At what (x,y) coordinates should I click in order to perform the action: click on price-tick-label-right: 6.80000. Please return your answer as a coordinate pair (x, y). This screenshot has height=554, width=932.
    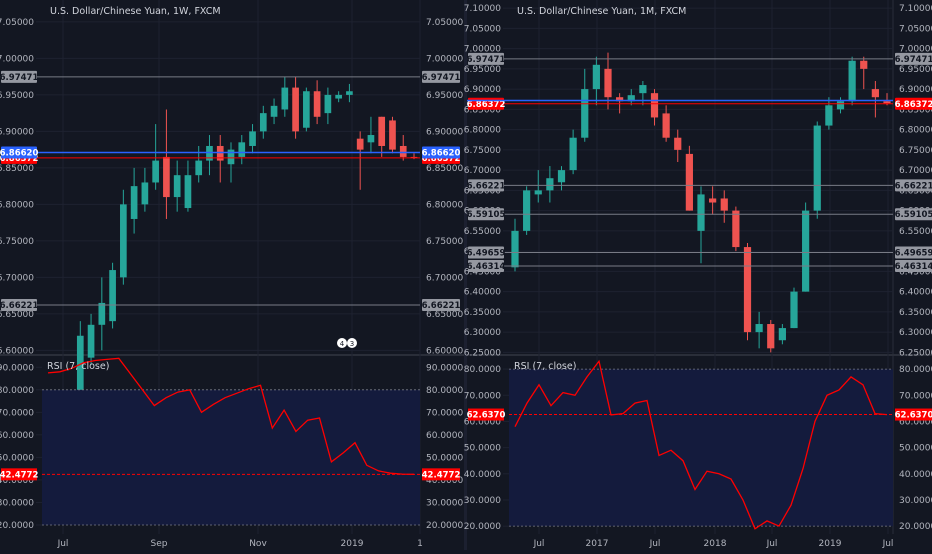
    Looking at the image, I should click on (915, 131).